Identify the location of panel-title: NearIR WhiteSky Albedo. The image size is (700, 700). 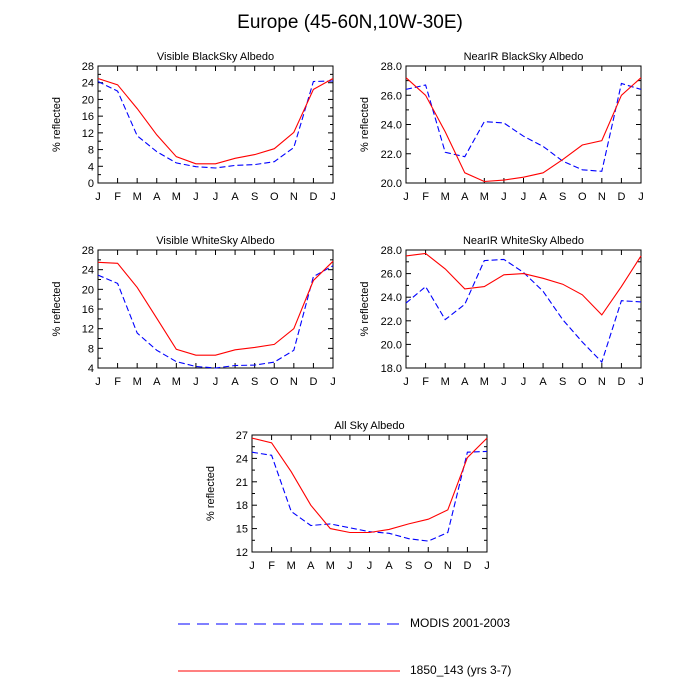
(523, 241).